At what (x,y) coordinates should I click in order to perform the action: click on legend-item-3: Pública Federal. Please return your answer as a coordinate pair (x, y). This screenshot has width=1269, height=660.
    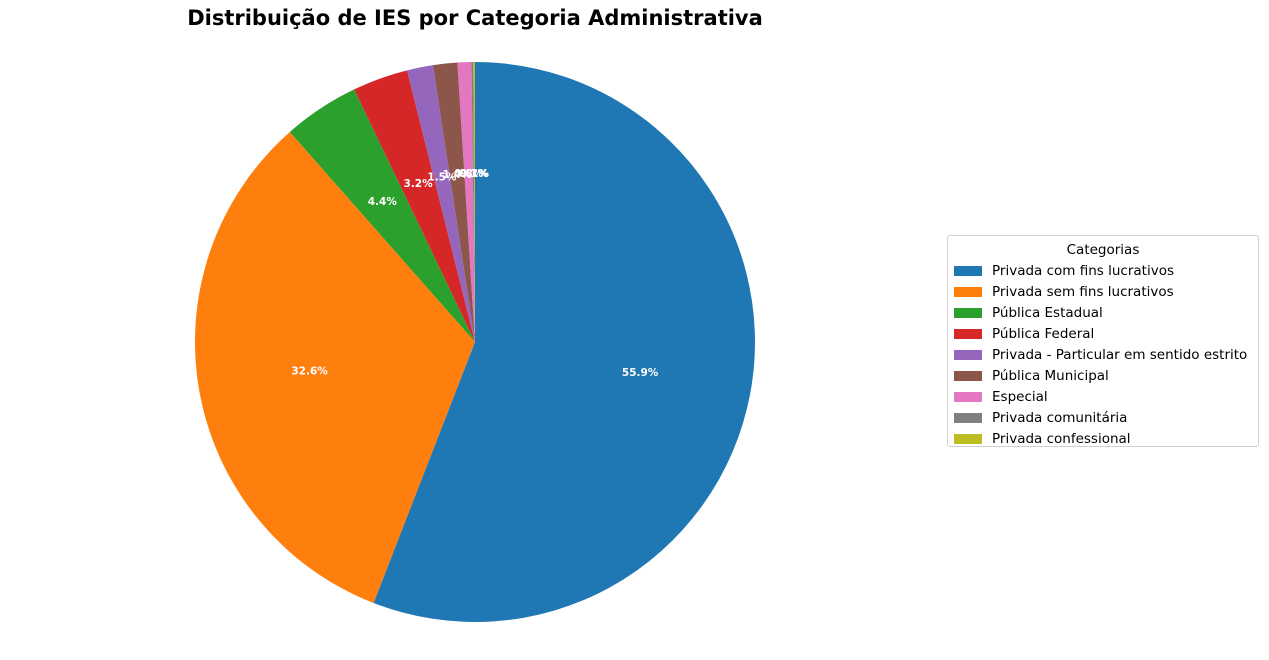
    Looking at the image, I should click on (1103, 333).